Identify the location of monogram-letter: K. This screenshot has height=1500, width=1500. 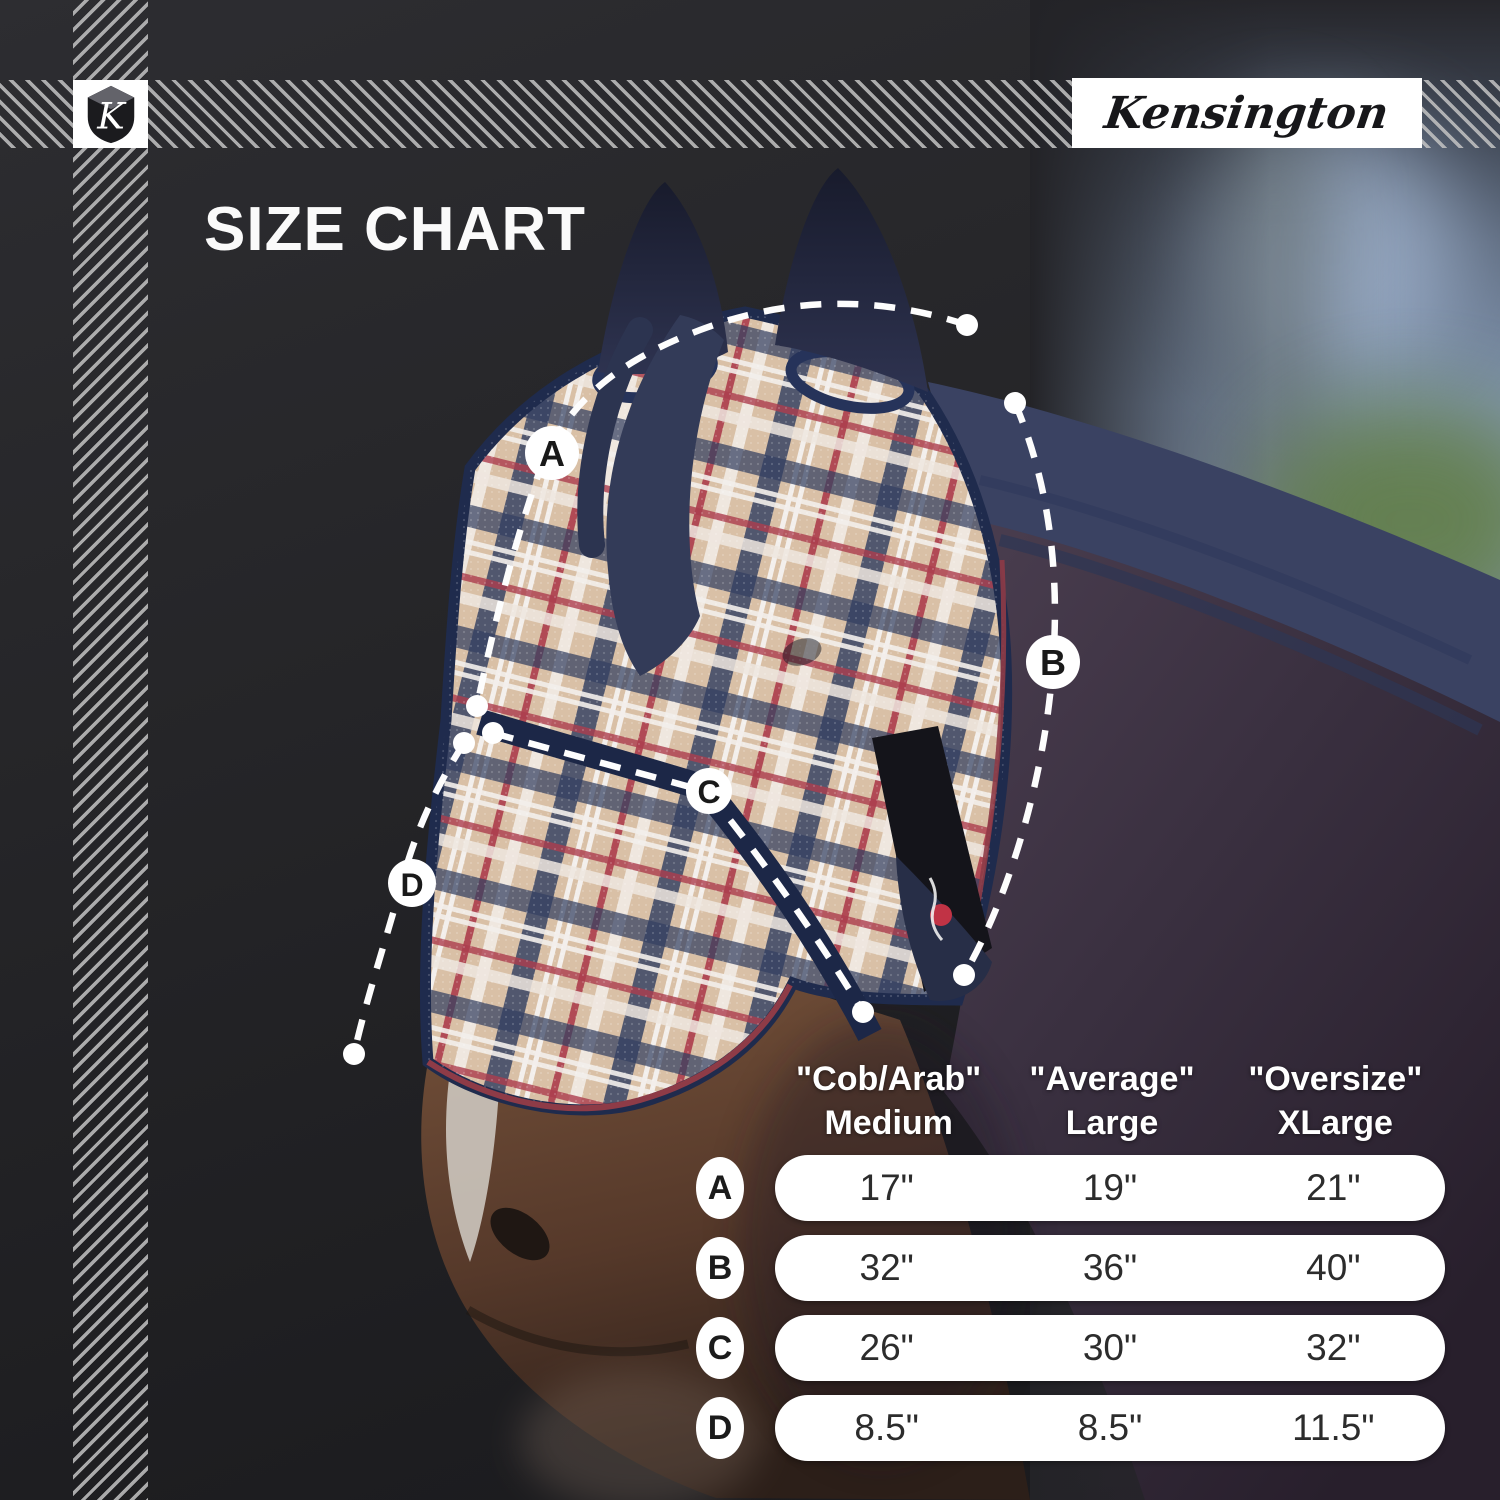
(111, 116).